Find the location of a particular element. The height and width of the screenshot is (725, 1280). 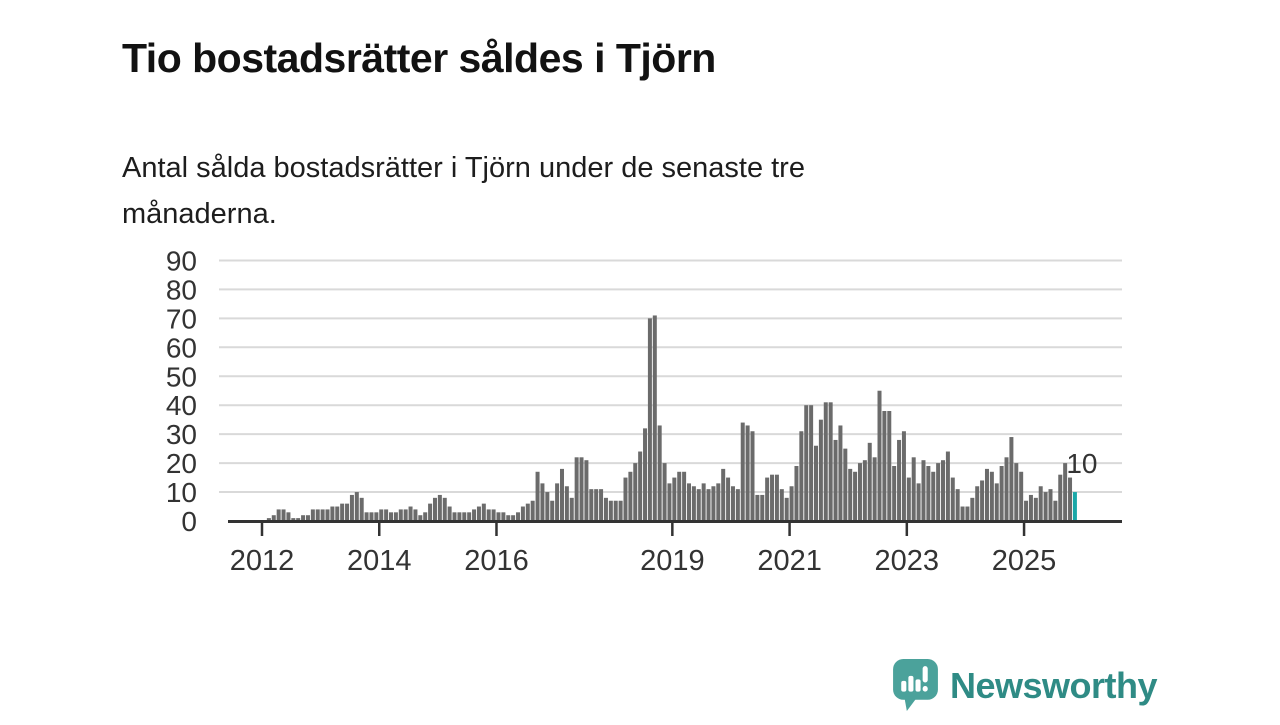

highlight-bar is located at coordinates (1074, 506).